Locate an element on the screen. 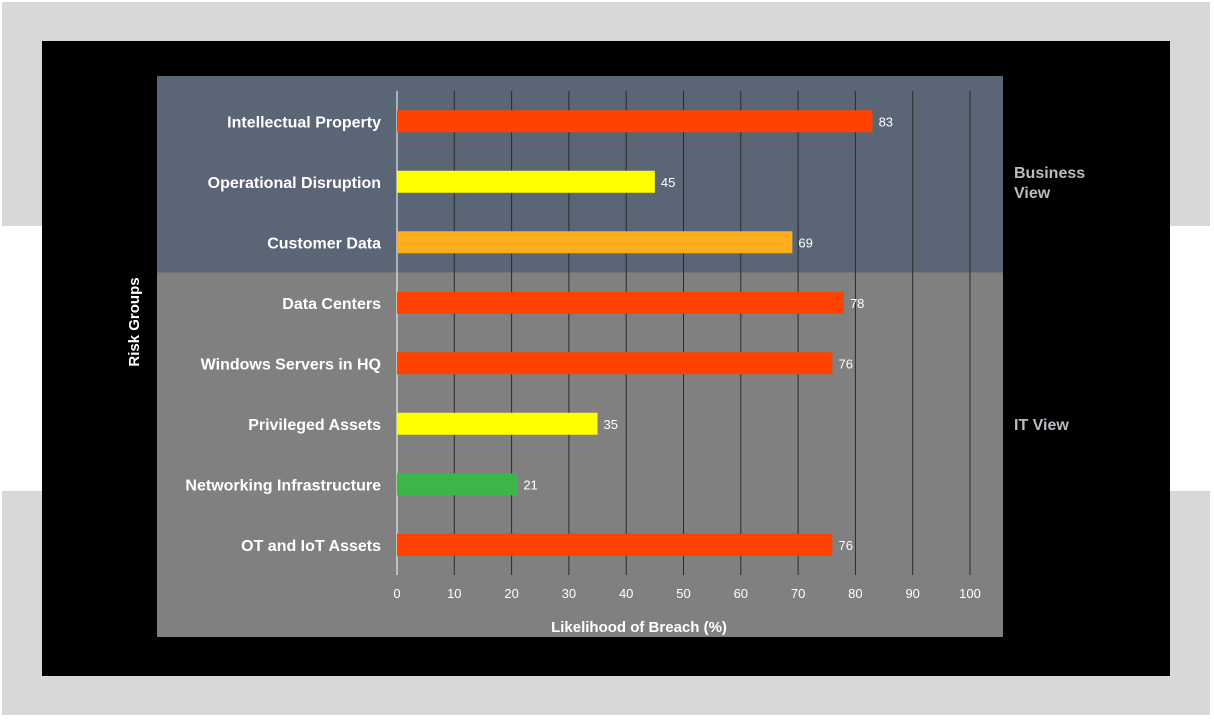 This screenshot has width=1214, height=720. group-label: IT View is located at coordinates (1041, 425).